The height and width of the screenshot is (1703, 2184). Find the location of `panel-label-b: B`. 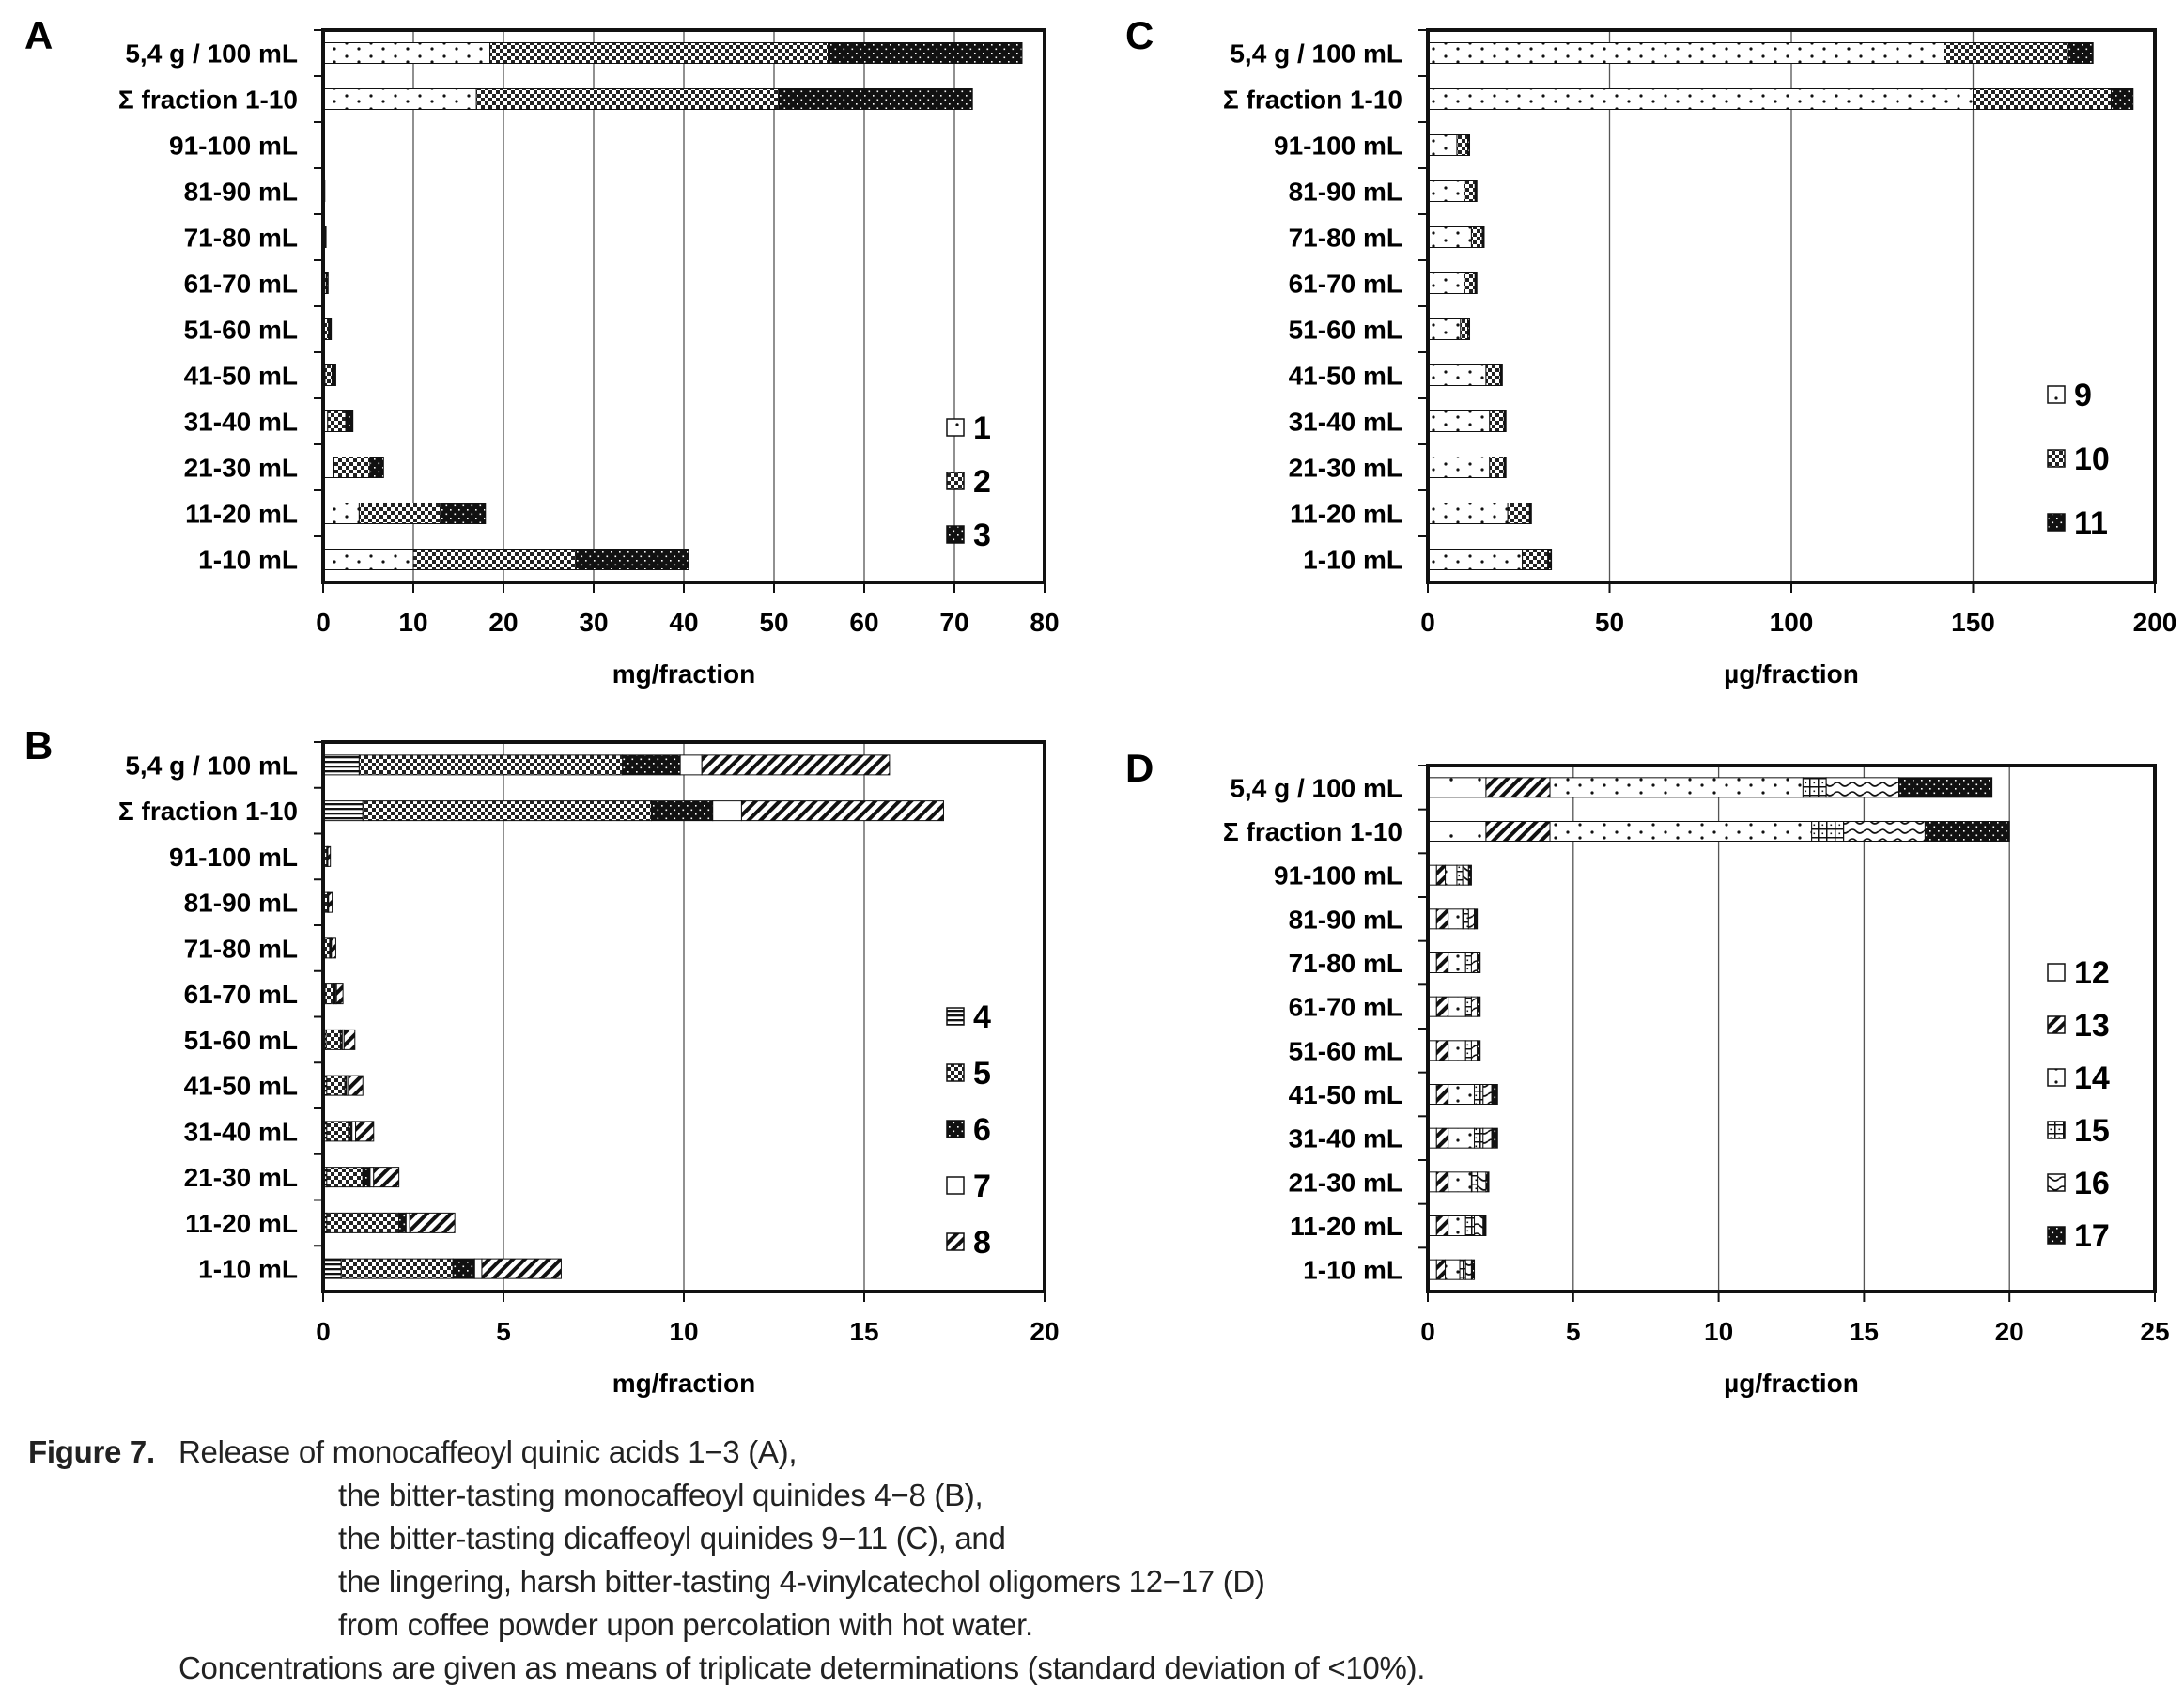

panel-label-b: B is located at coordinates (38, 745).